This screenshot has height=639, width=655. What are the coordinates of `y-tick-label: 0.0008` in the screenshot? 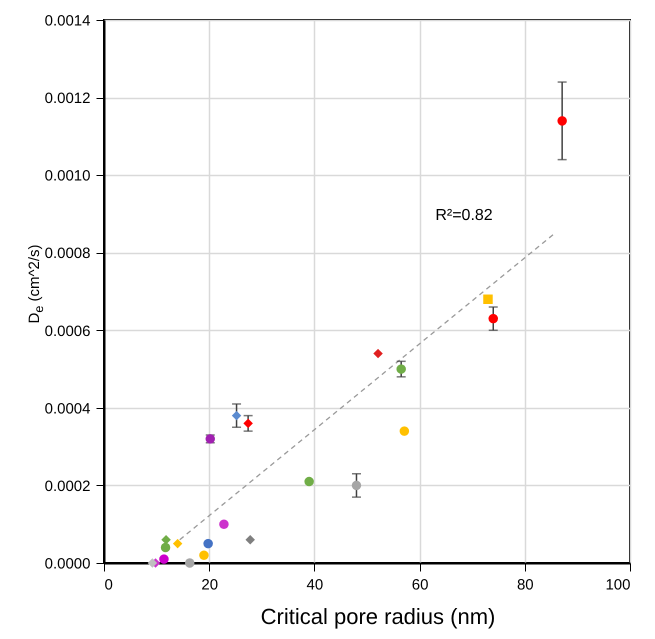 It's located at (67, 253).